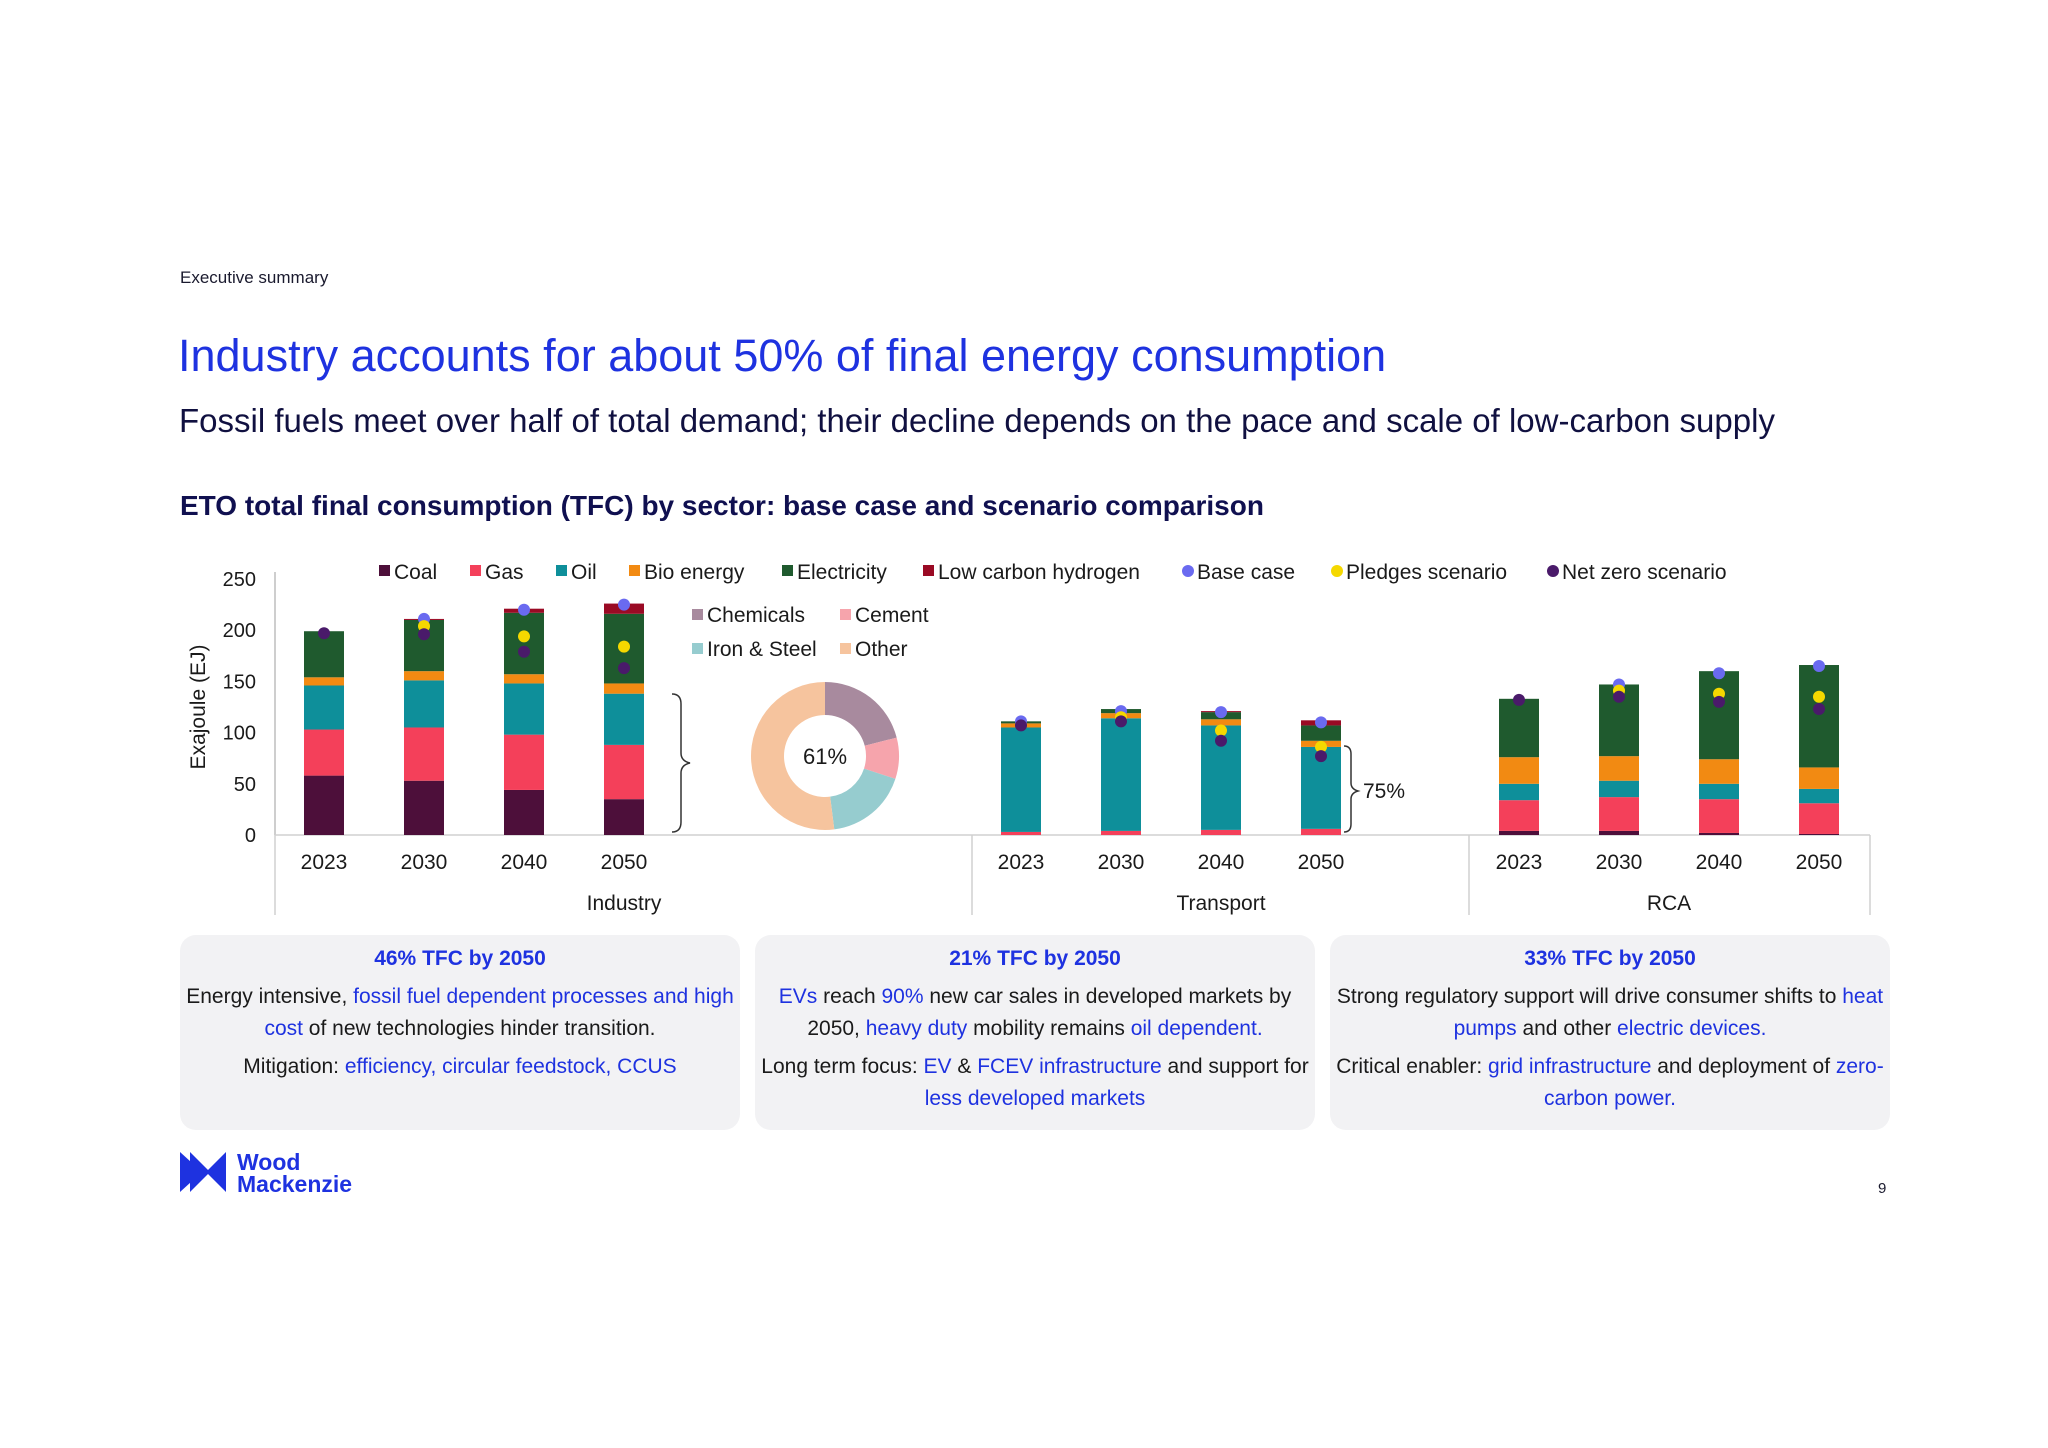  I want to click on section-label: Executive summary, so click(254, 277).